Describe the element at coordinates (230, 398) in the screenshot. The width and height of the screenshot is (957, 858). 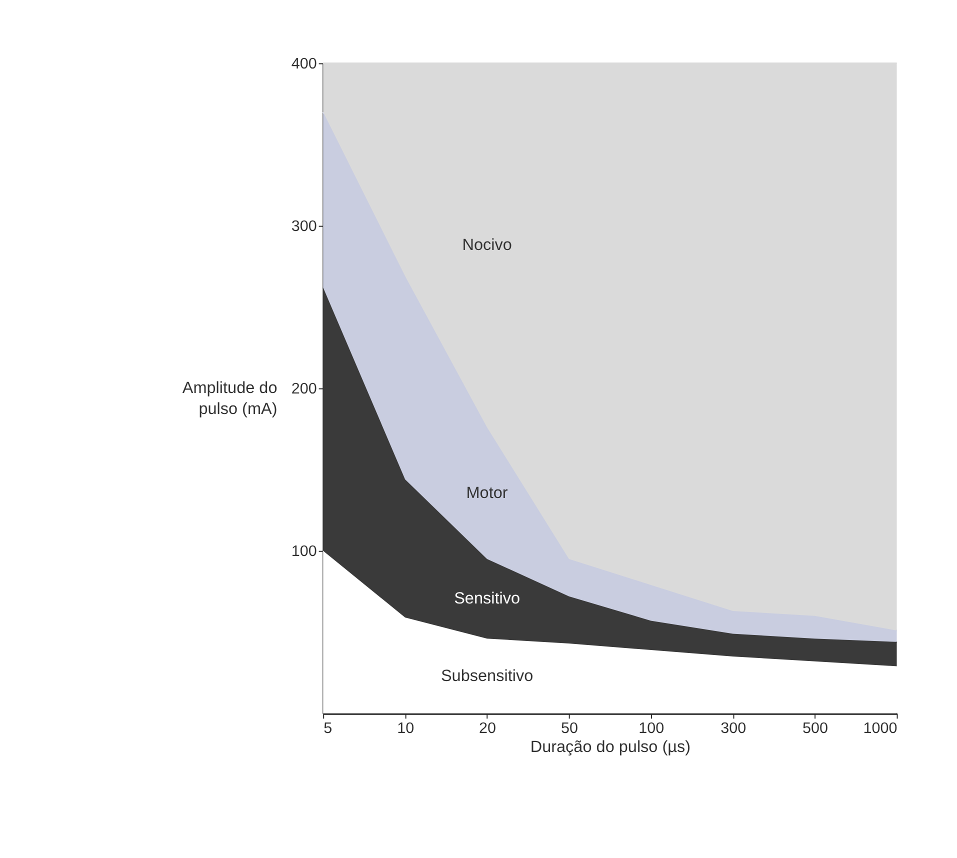
I see `y-axis-title: Amplitude do pulso (mA)` at that location.